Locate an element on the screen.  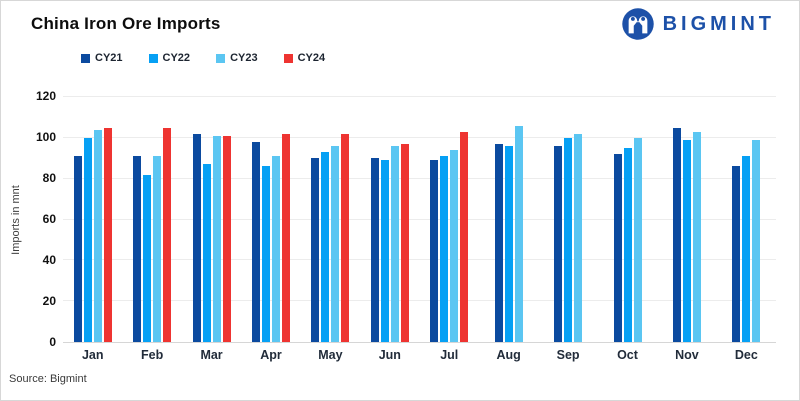
bar-CY21-Oct is located at coordinates (617, 248).